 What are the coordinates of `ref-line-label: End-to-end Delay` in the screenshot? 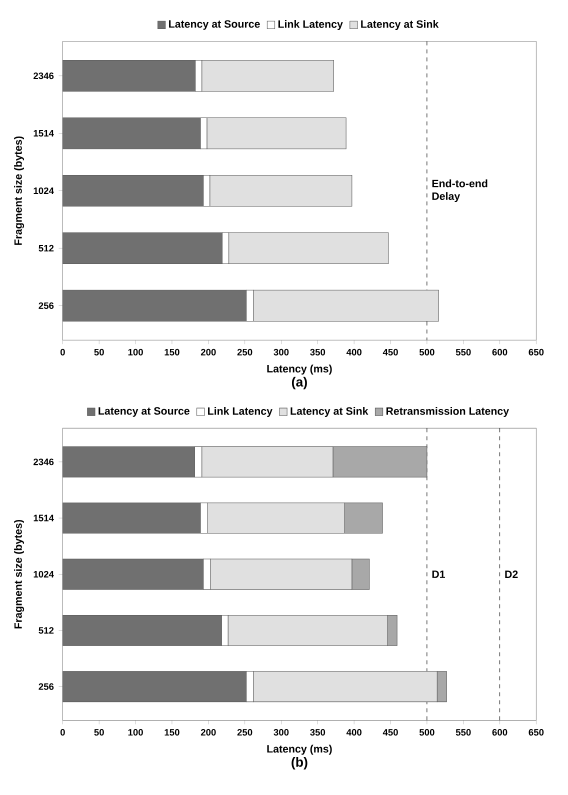 It's located at (460, 190).